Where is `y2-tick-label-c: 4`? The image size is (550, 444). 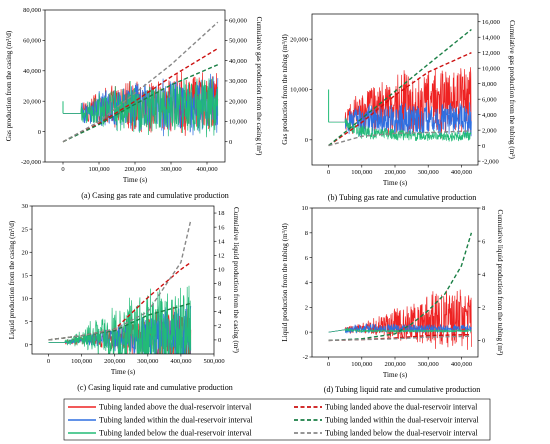
y2-tick-label-c: 4 is located at coordinates (220, 312).